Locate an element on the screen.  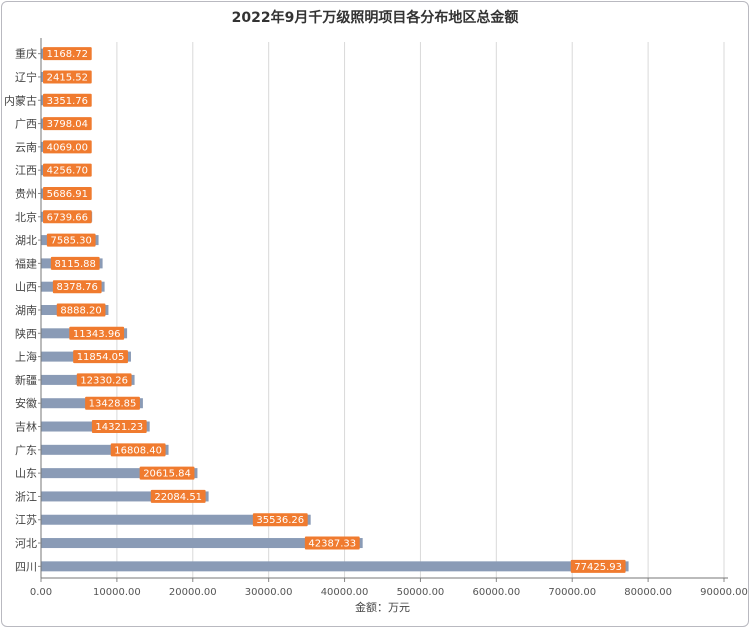
category-label: 湖北 is located at coordinates (26, 240).